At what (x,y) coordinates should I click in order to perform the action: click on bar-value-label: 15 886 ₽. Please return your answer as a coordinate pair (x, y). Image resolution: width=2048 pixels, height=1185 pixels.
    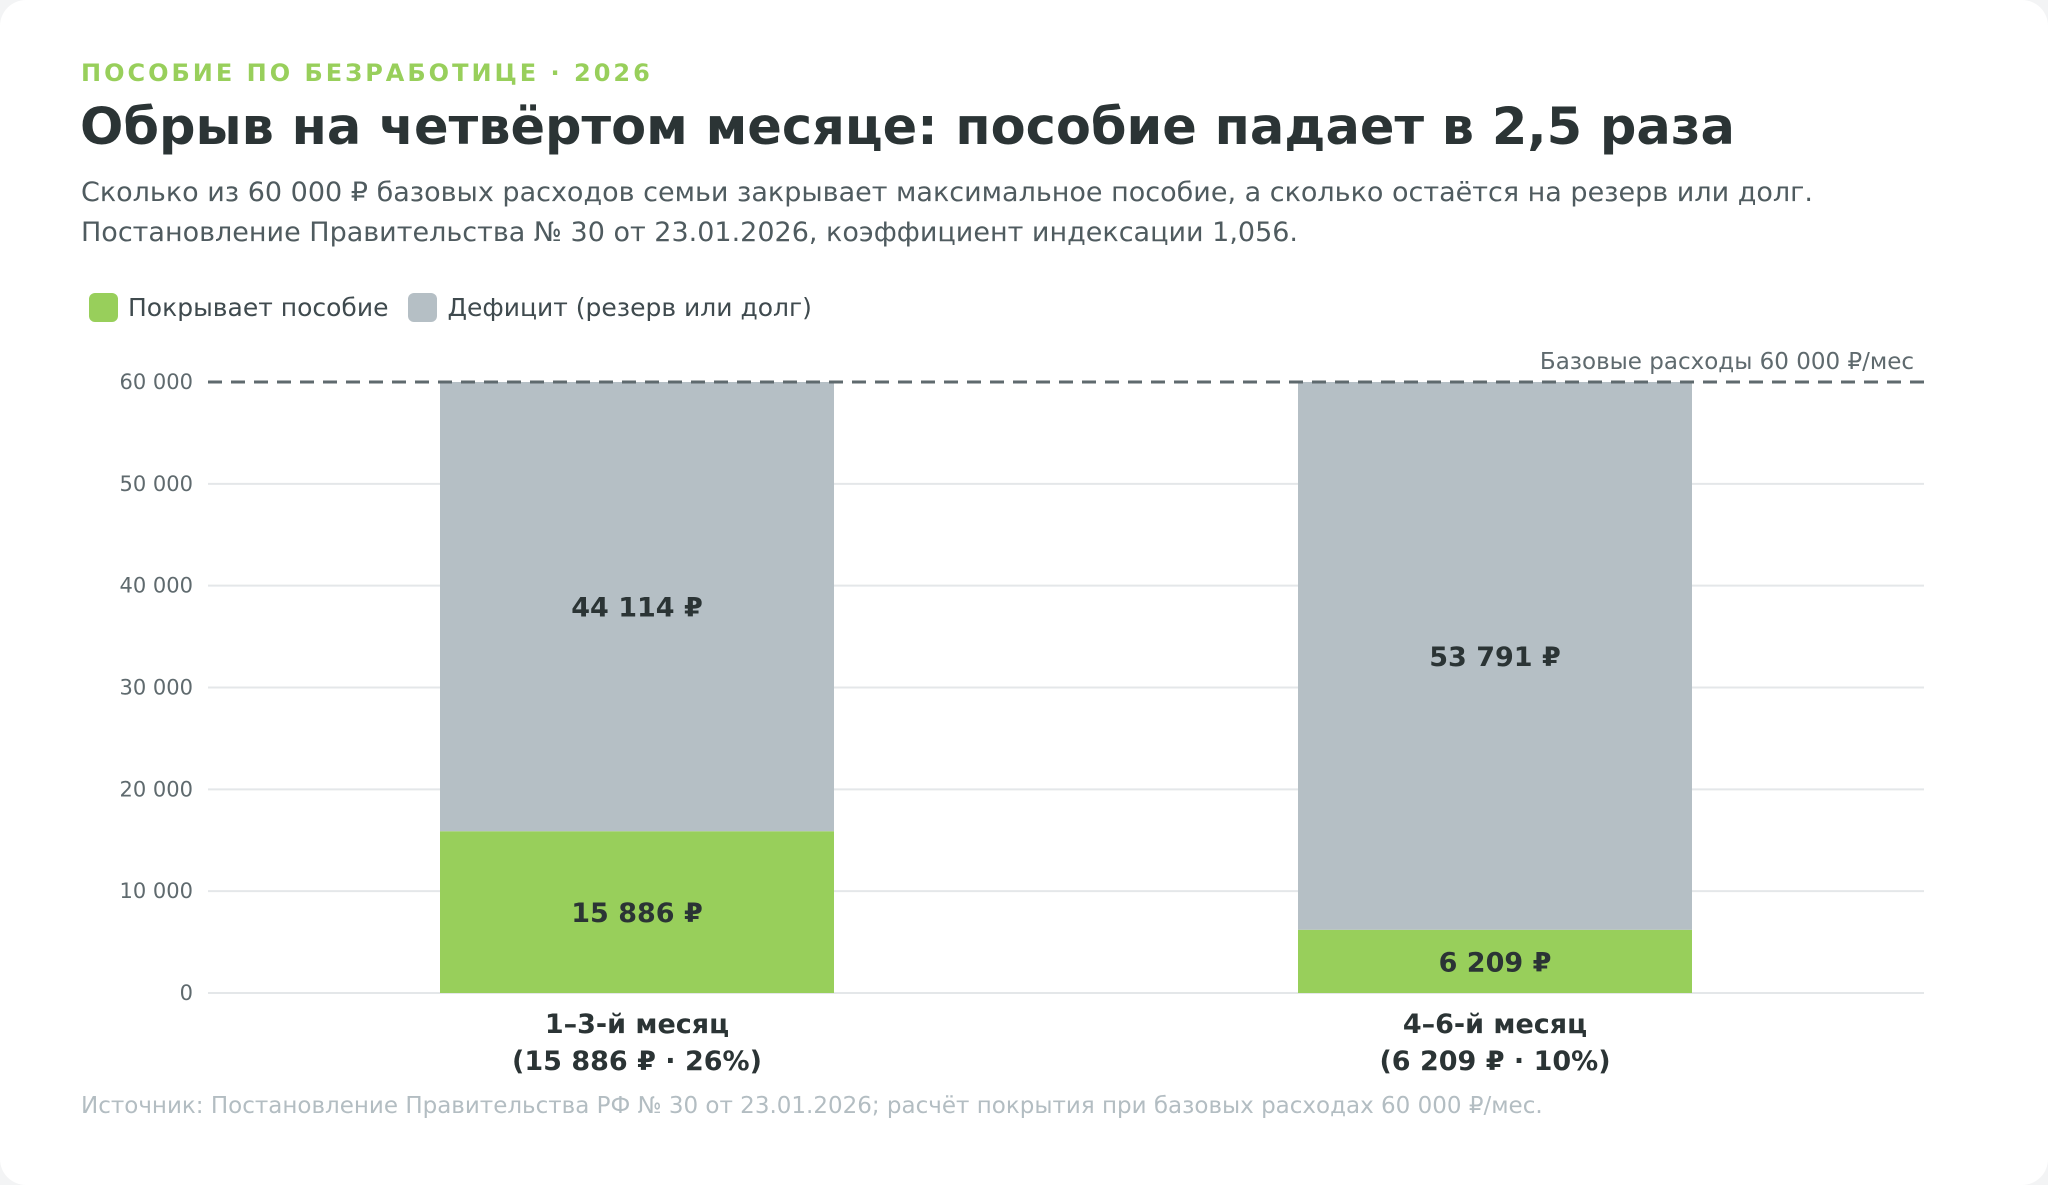
    Looking at the image, I should click on (637, 913).